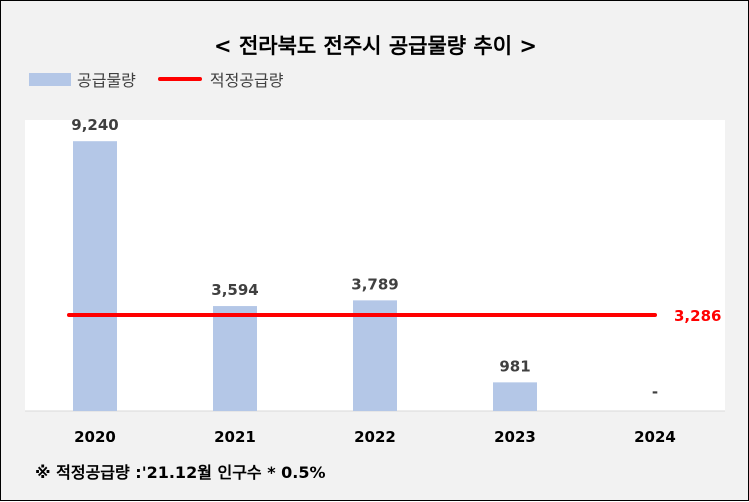 Image resolution: width=749 pixels, height=502 pixels. What do you see at coordinates (697, 316) in the screenshot?
I see `reference-line-label: 3,286` at bounding box center [697, 316].